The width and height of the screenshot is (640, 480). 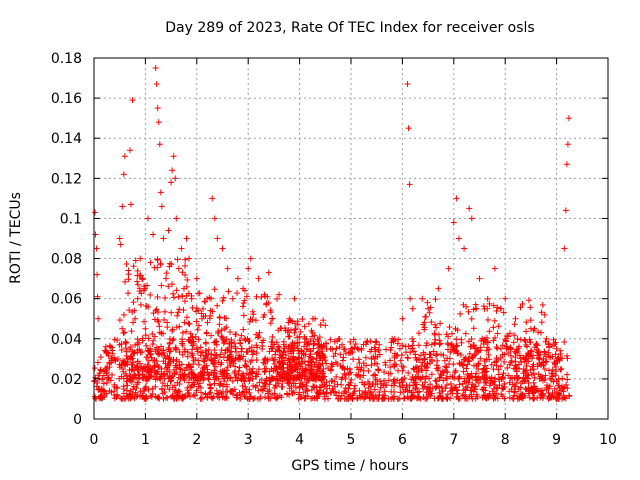 What do you see at coordinates (66, 139) in the screenshot?
I see `y-tick-label: 0.14` at bounding box center [66, 139].